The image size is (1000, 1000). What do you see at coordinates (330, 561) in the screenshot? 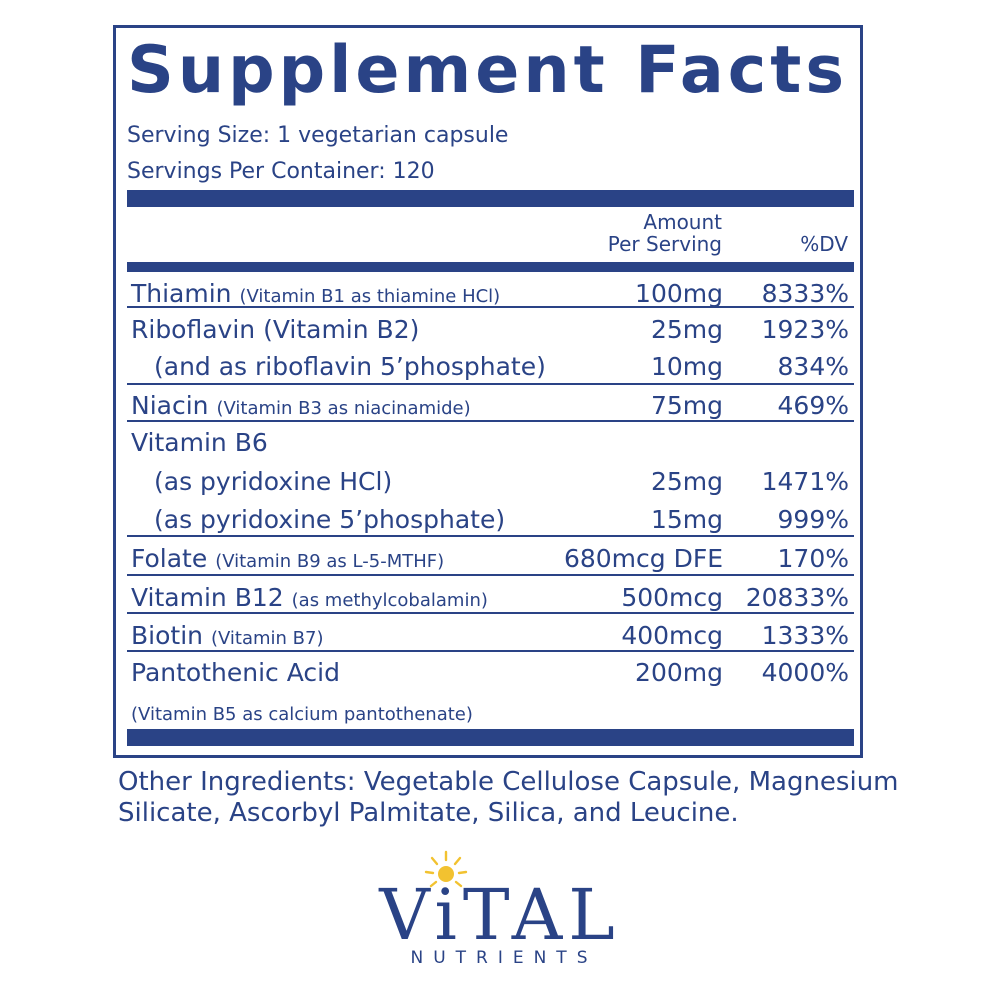
I see `nutrient-qualifier: (Vitamin B9 as L-5-MTHF)` at bounding box center [330, 561].